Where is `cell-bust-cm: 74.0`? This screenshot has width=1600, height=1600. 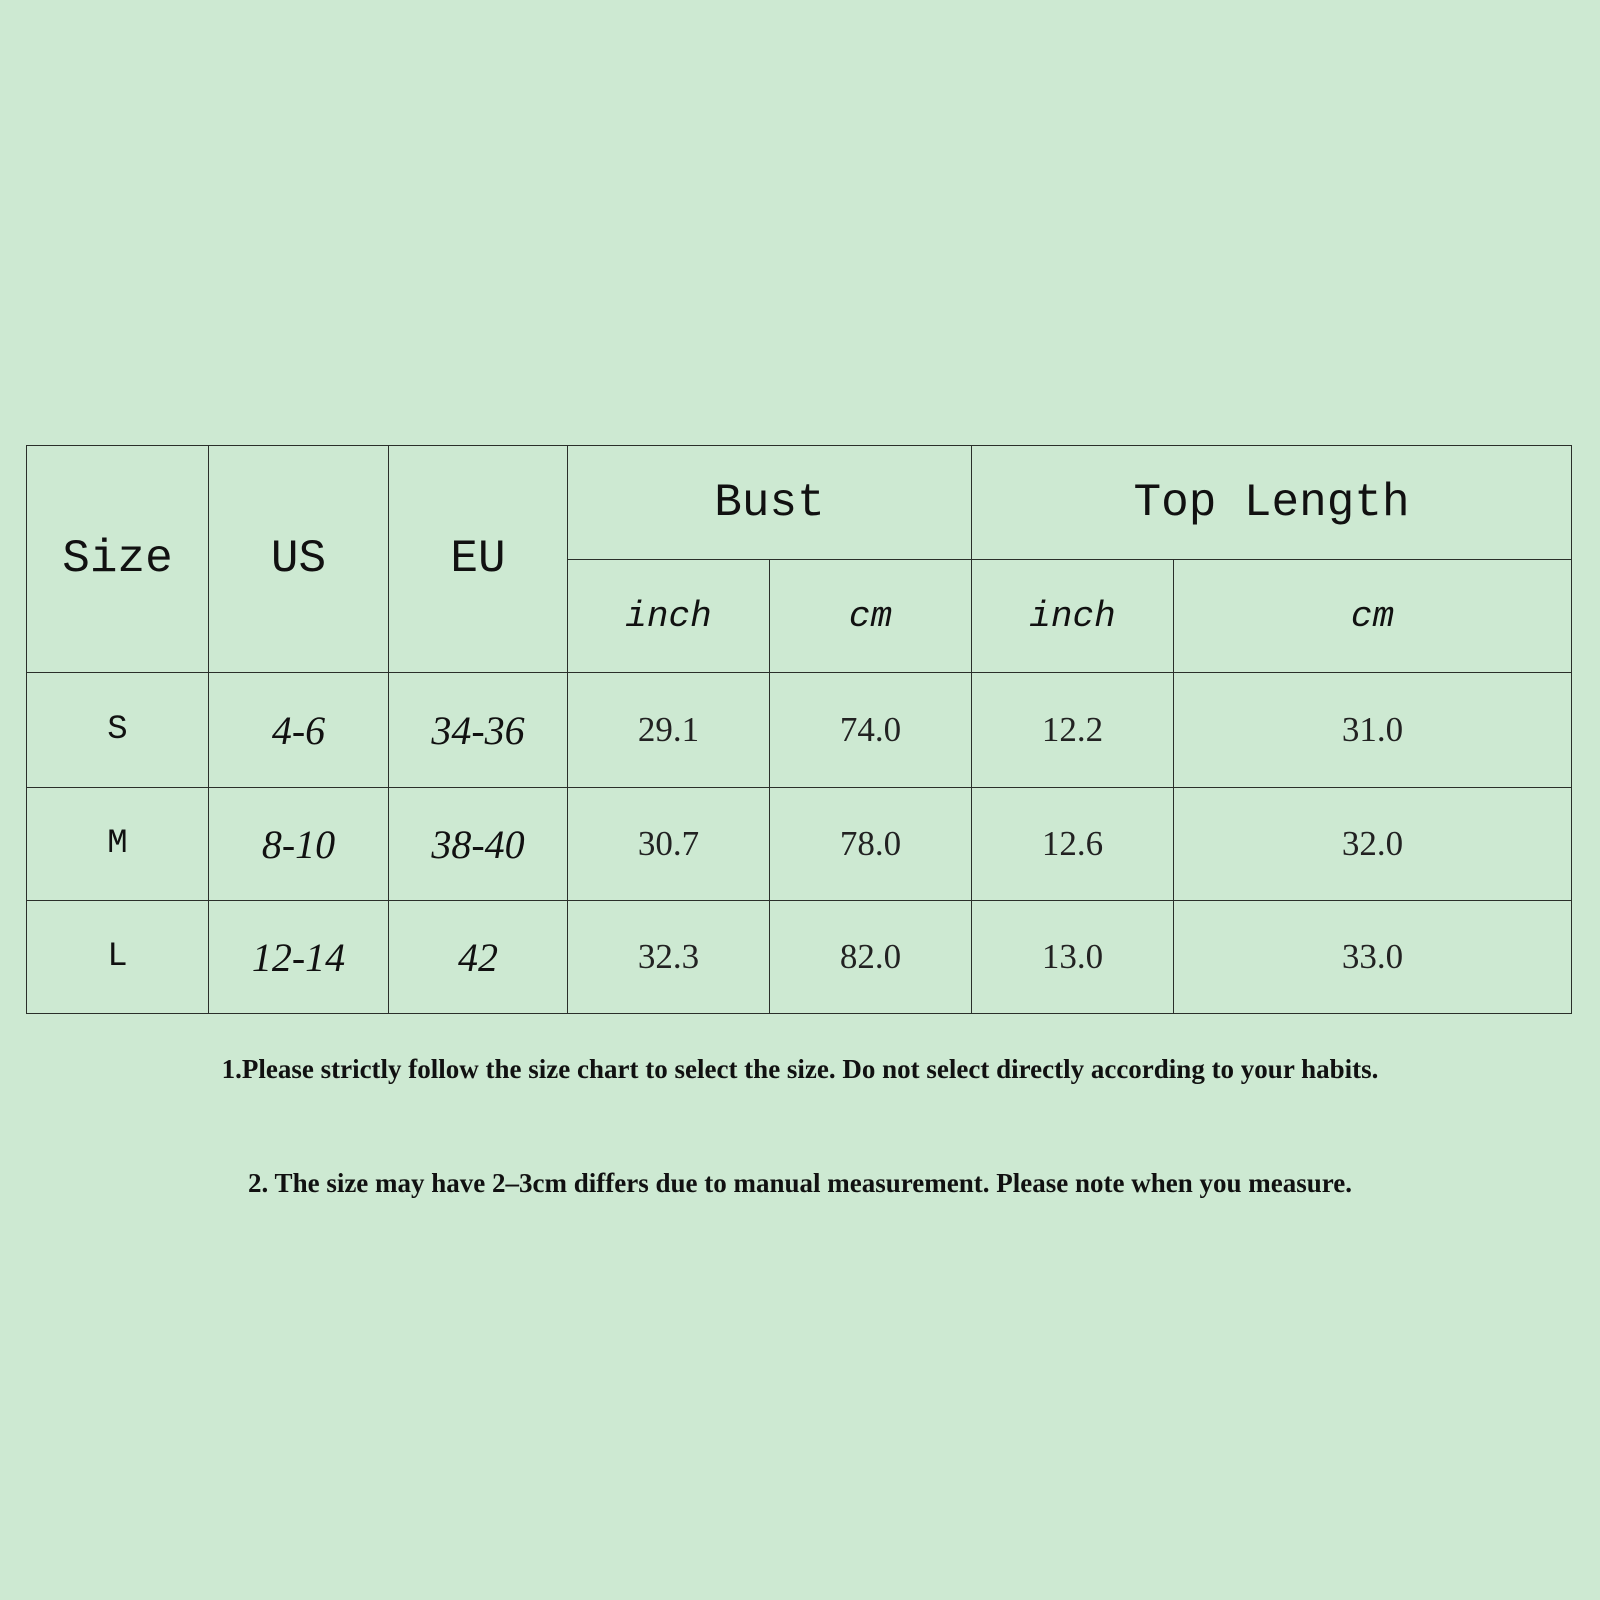 cell-bust-cm: 74.0 is located at coordinates (870, 730).